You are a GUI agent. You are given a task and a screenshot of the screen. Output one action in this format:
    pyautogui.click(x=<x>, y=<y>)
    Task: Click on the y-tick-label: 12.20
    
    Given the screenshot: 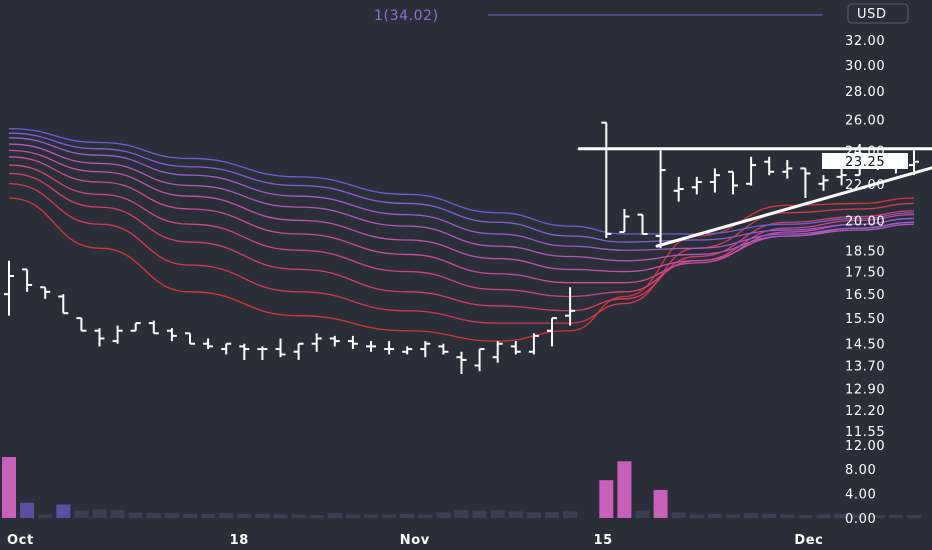 What is the action you would take?
    pyautogui.click(x=865, y=411)
    